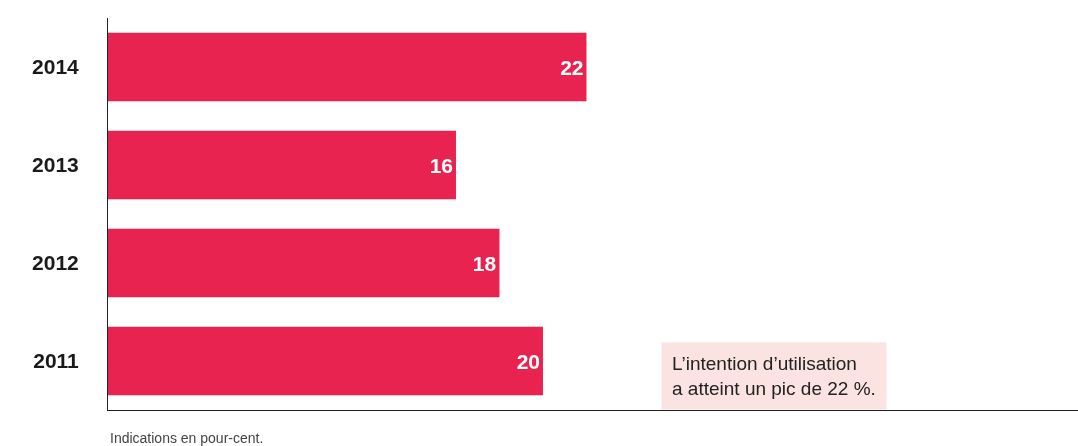  I want to click on annotation: L’intention d’utilisation a atteint un pic de 22 %., so click(774, 376).